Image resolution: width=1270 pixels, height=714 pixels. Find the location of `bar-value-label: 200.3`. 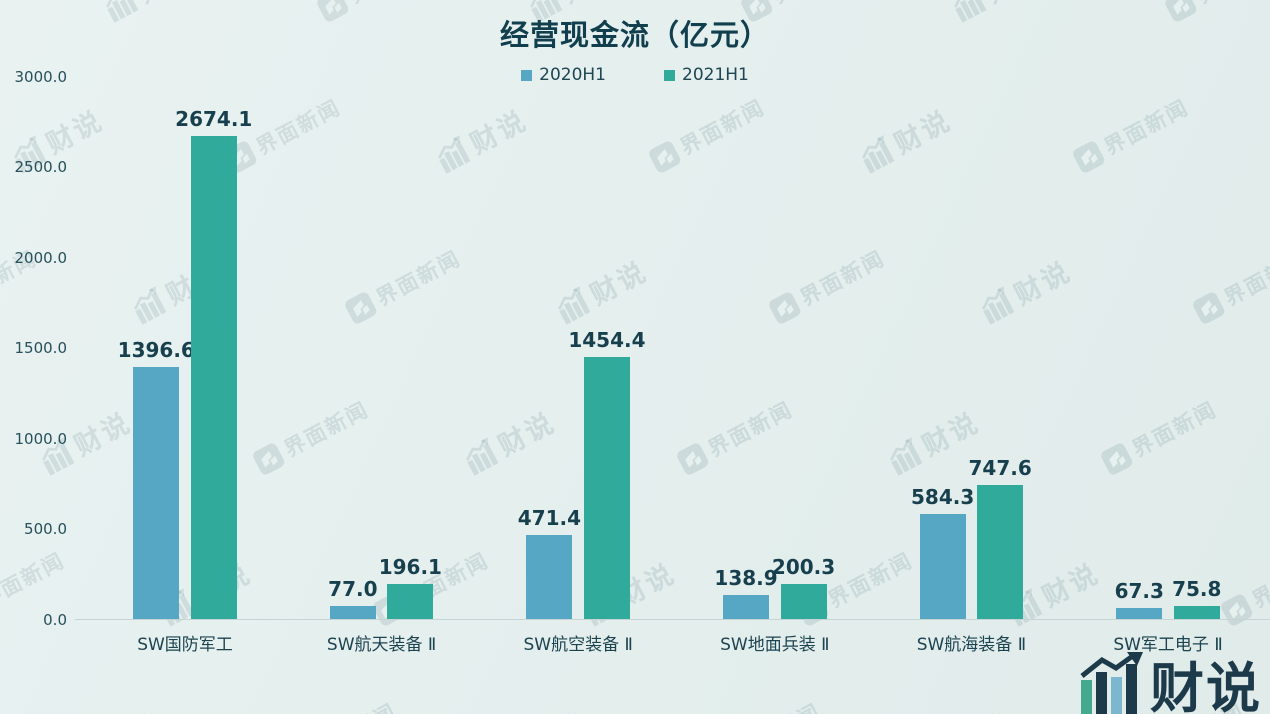

bar-value-label: 200.3 is located at coordinates (803, 567).